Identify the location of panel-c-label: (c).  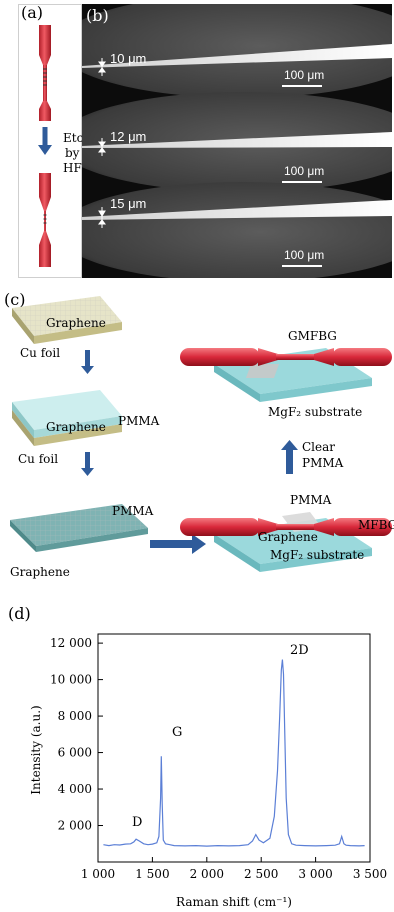
(15, 299).